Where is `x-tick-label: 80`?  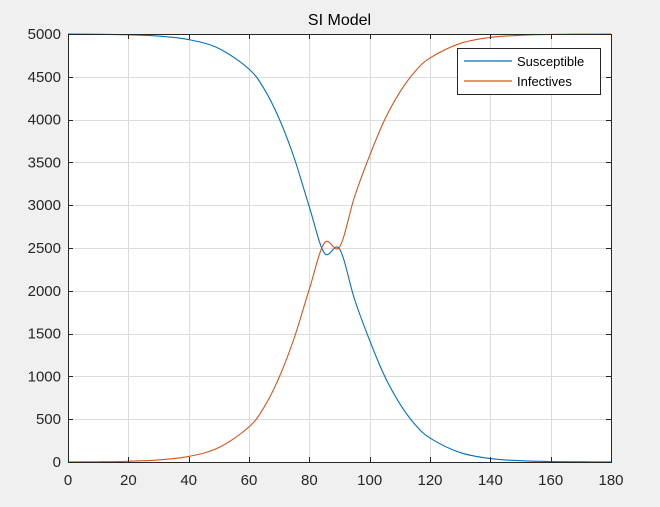 x-tick-label: 80 is located at coordinates (309, 480).